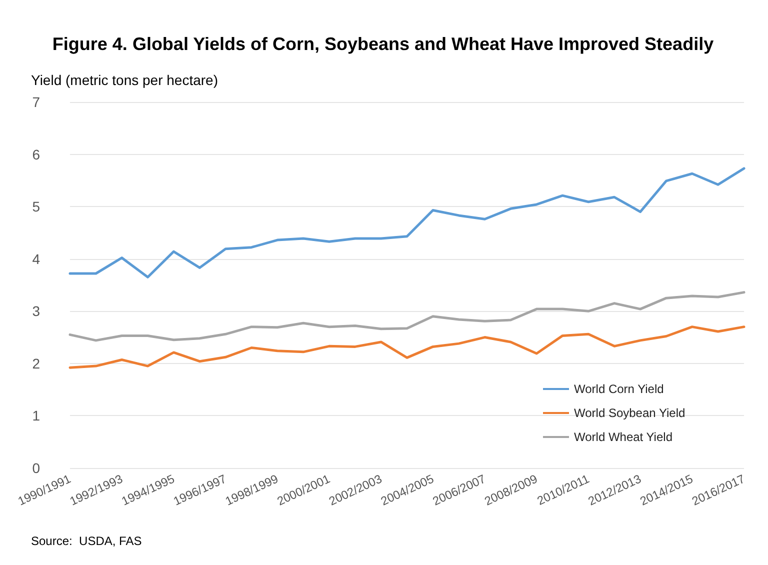  What do you see at coordinates (36, 363) in the screenshot?
I see `y-tick-label: 2` at bounding box center [36, 363].